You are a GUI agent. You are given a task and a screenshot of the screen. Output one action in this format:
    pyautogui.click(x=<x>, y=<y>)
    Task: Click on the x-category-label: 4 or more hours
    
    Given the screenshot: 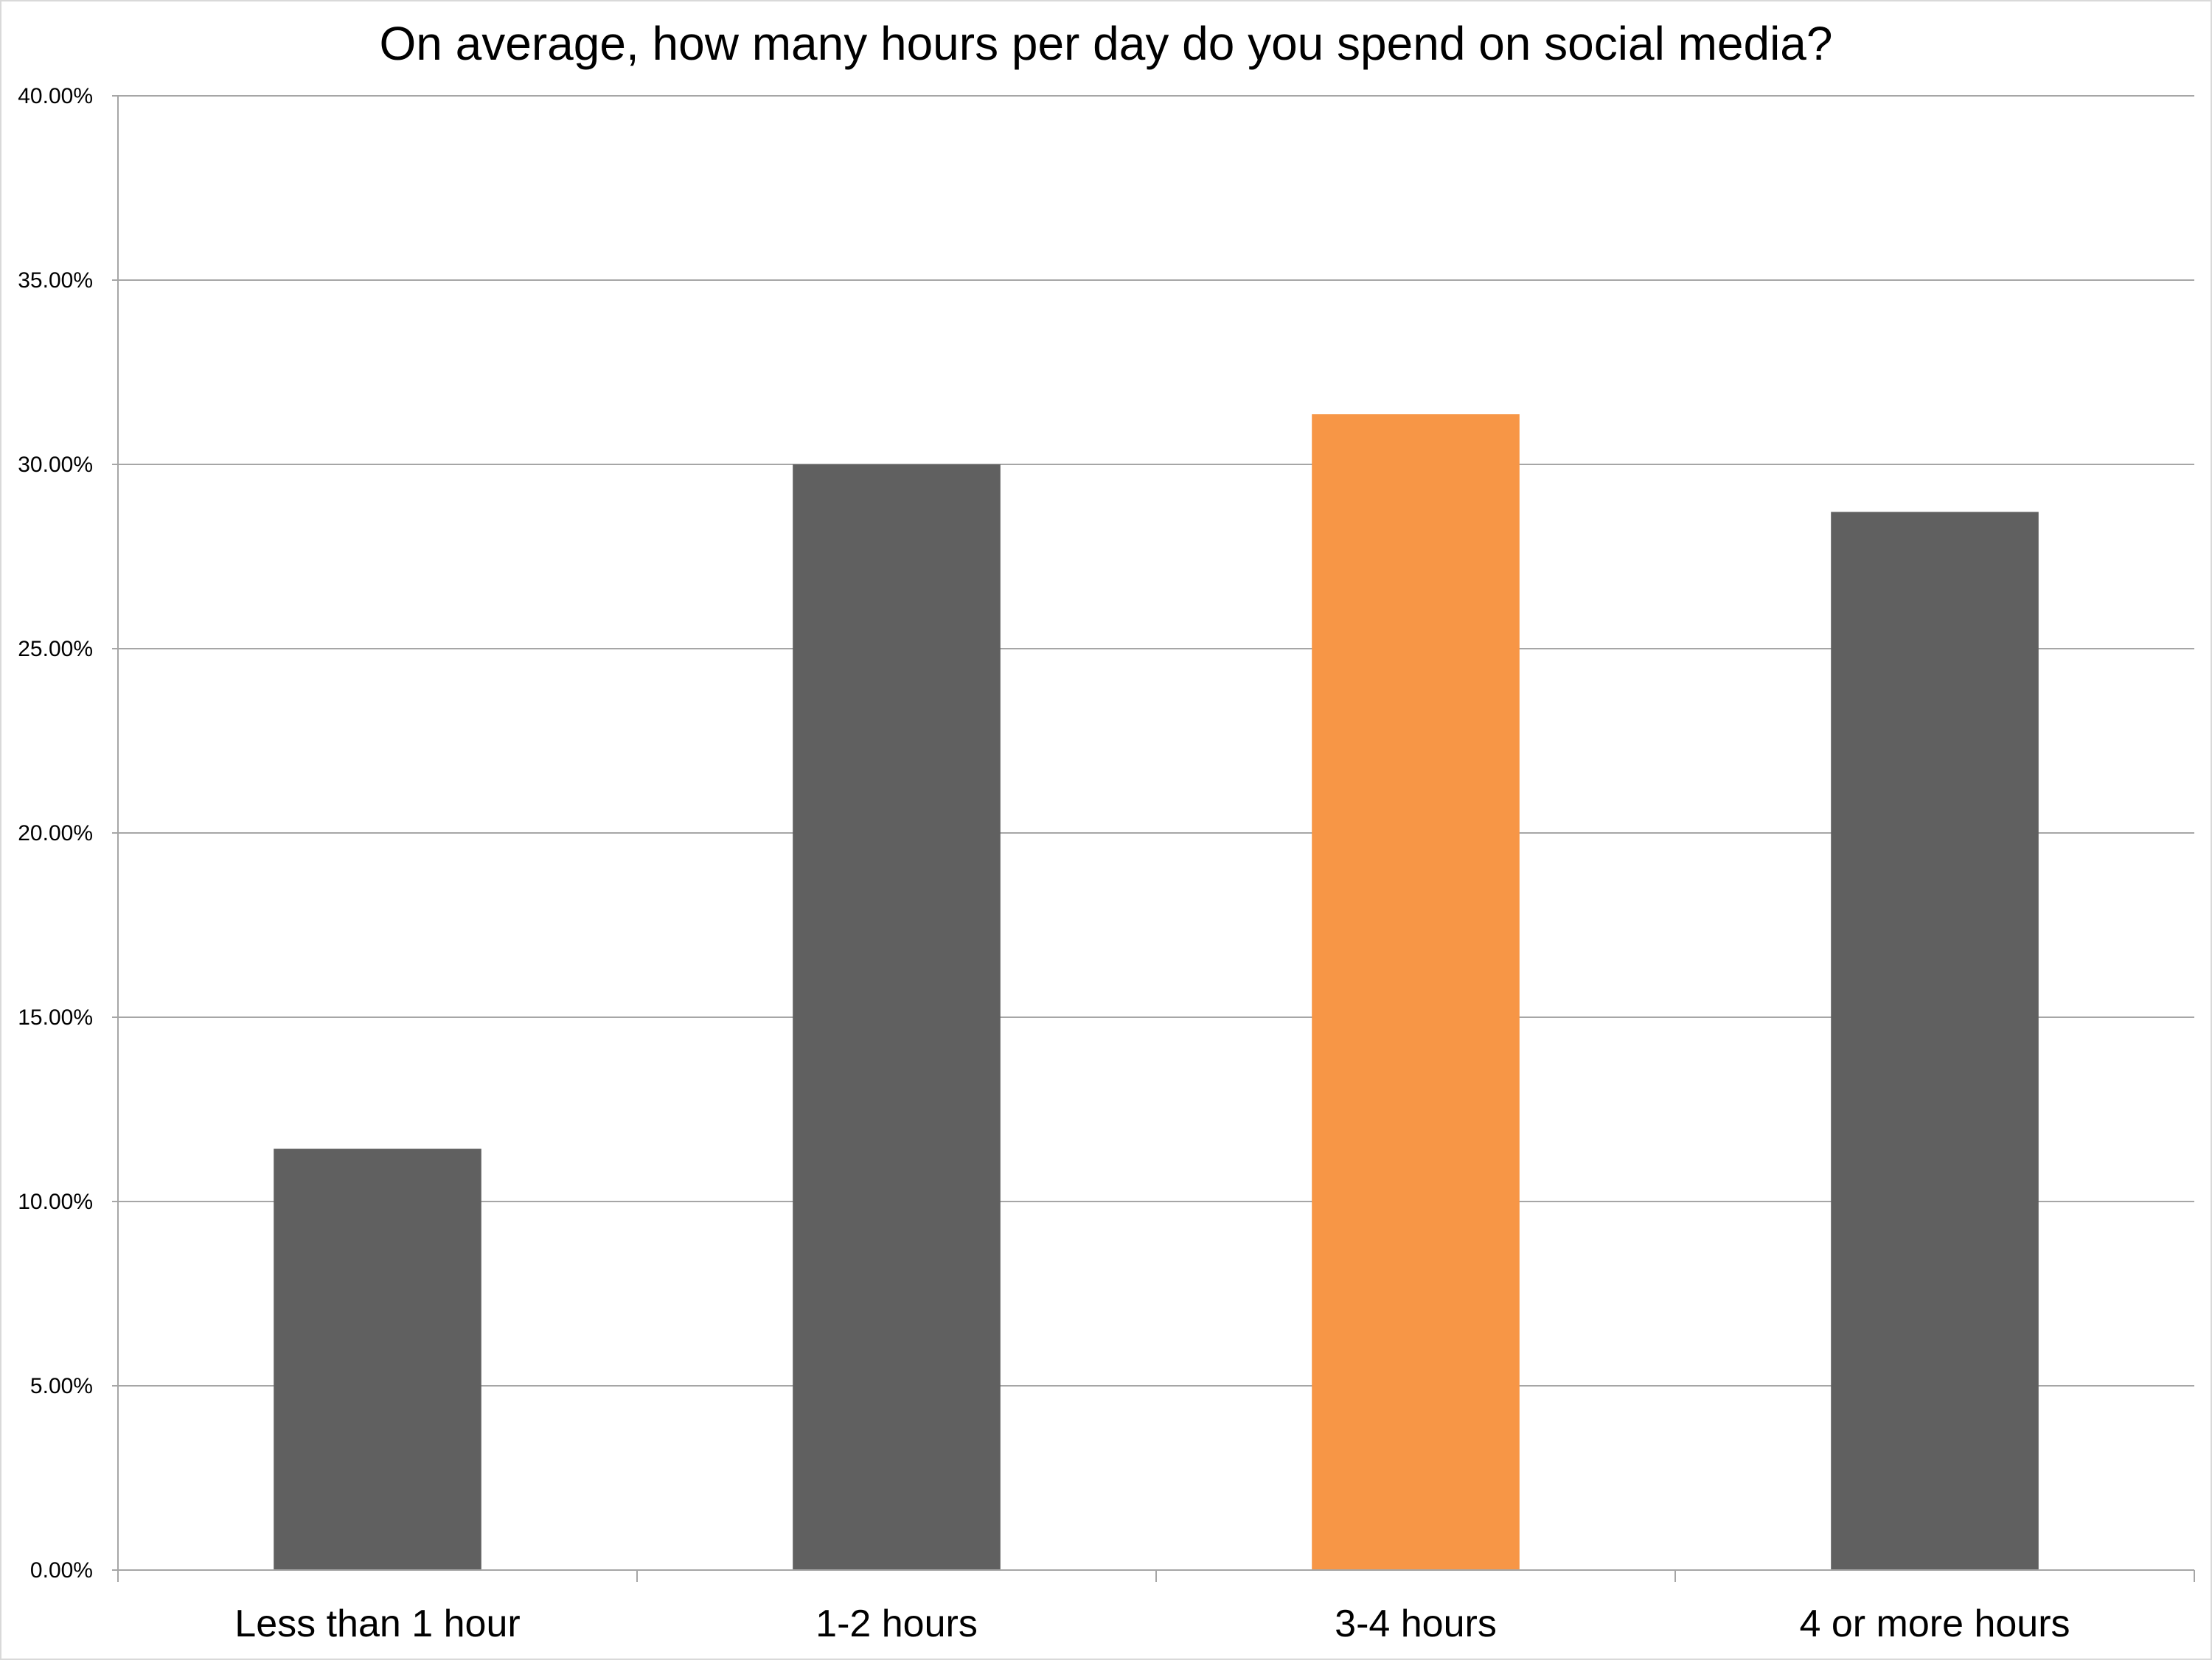 What is the action you would take?
    pyautogui.click(x=1934, y=1624)
    